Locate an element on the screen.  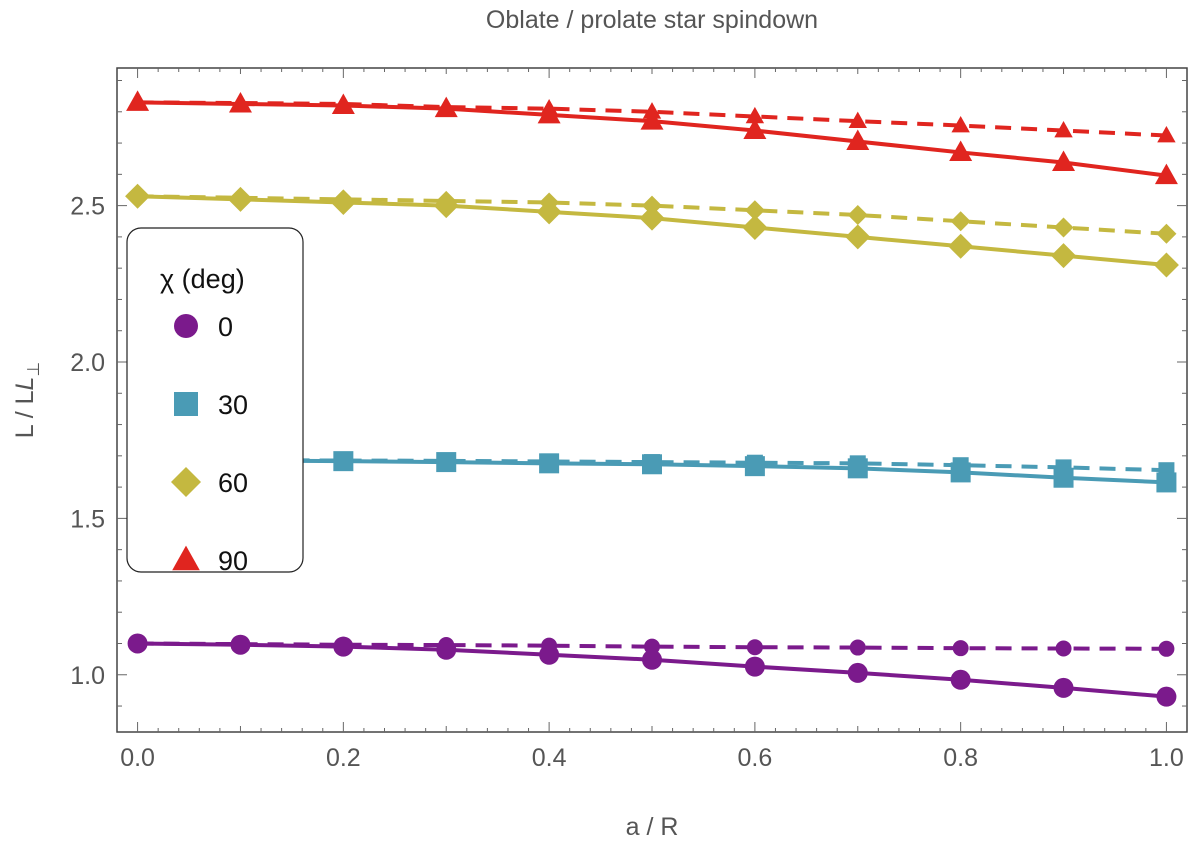
y-axis-label: L / LL⊥ is located at coordinates (27, 400).